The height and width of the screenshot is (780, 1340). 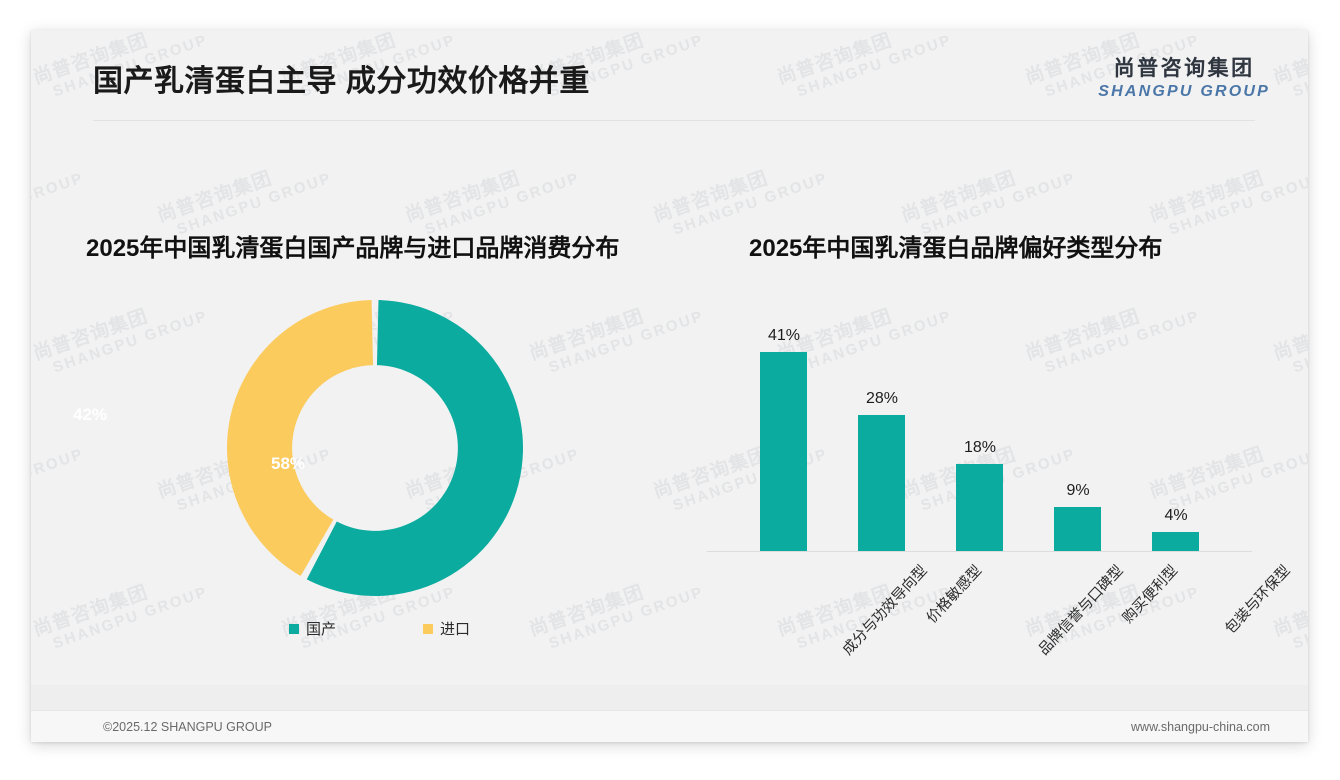 I want to click on donut-chart-title: 2025年中国乳清蛋白国产品牌与进口品牌消费分布, so click(x=353, y=248).